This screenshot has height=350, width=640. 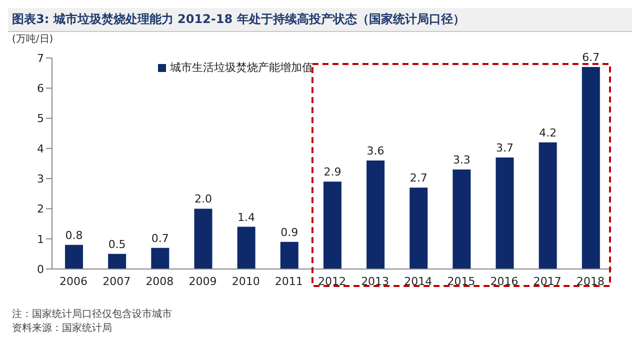 What do you see at coordinates (320, 20) in the screenshot?
I see `chart-title: 图表3: 城市垃圾焚烧处理能力 2012-18 年处于持续高投产状态（国家统计局口径）` at bounding box center [320, 20].